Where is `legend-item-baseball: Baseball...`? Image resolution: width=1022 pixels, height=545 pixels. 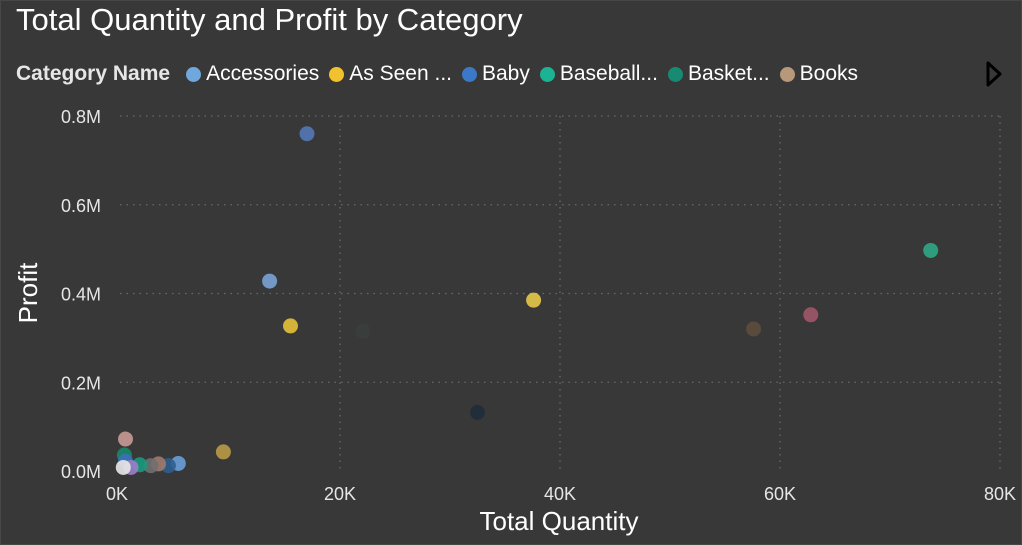
legend-item-baseball: Baseball... is located at coordinates (598, 74).